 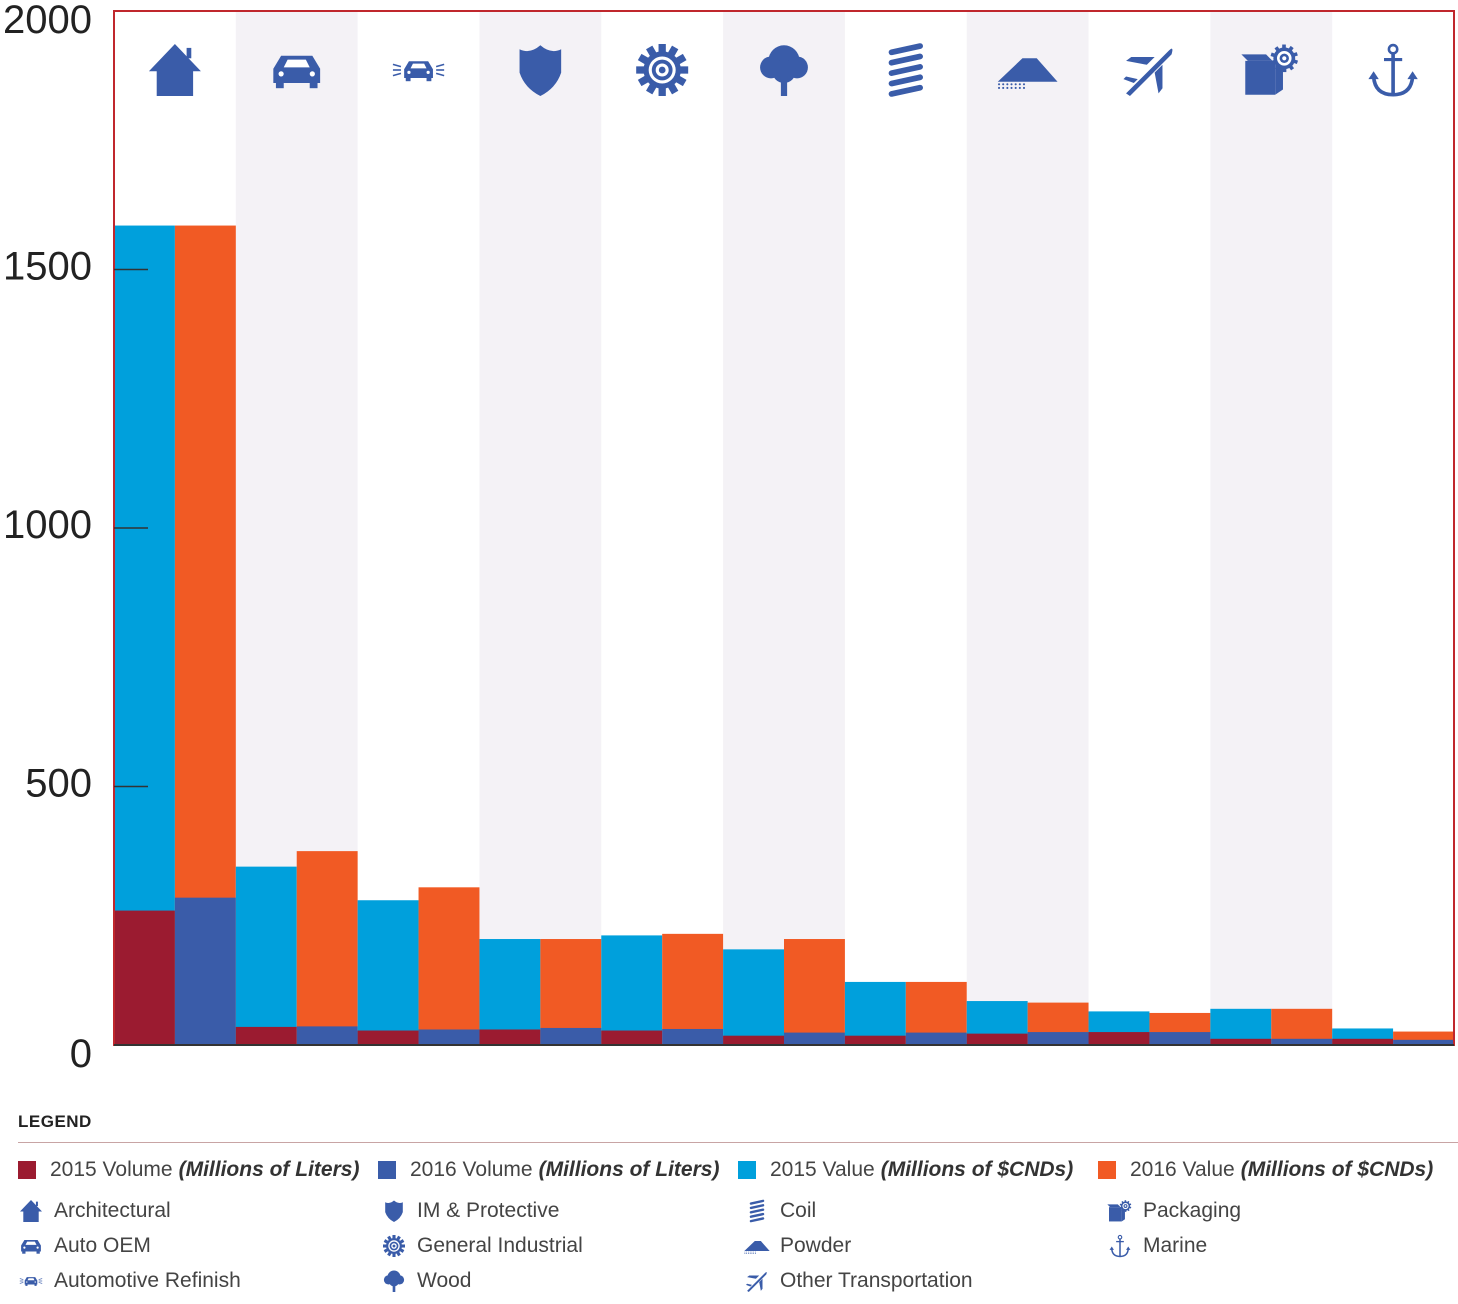 I want to click on legend-series-2: 2015 Value (Millions of $CNDs), so click(x=918, y=1170).